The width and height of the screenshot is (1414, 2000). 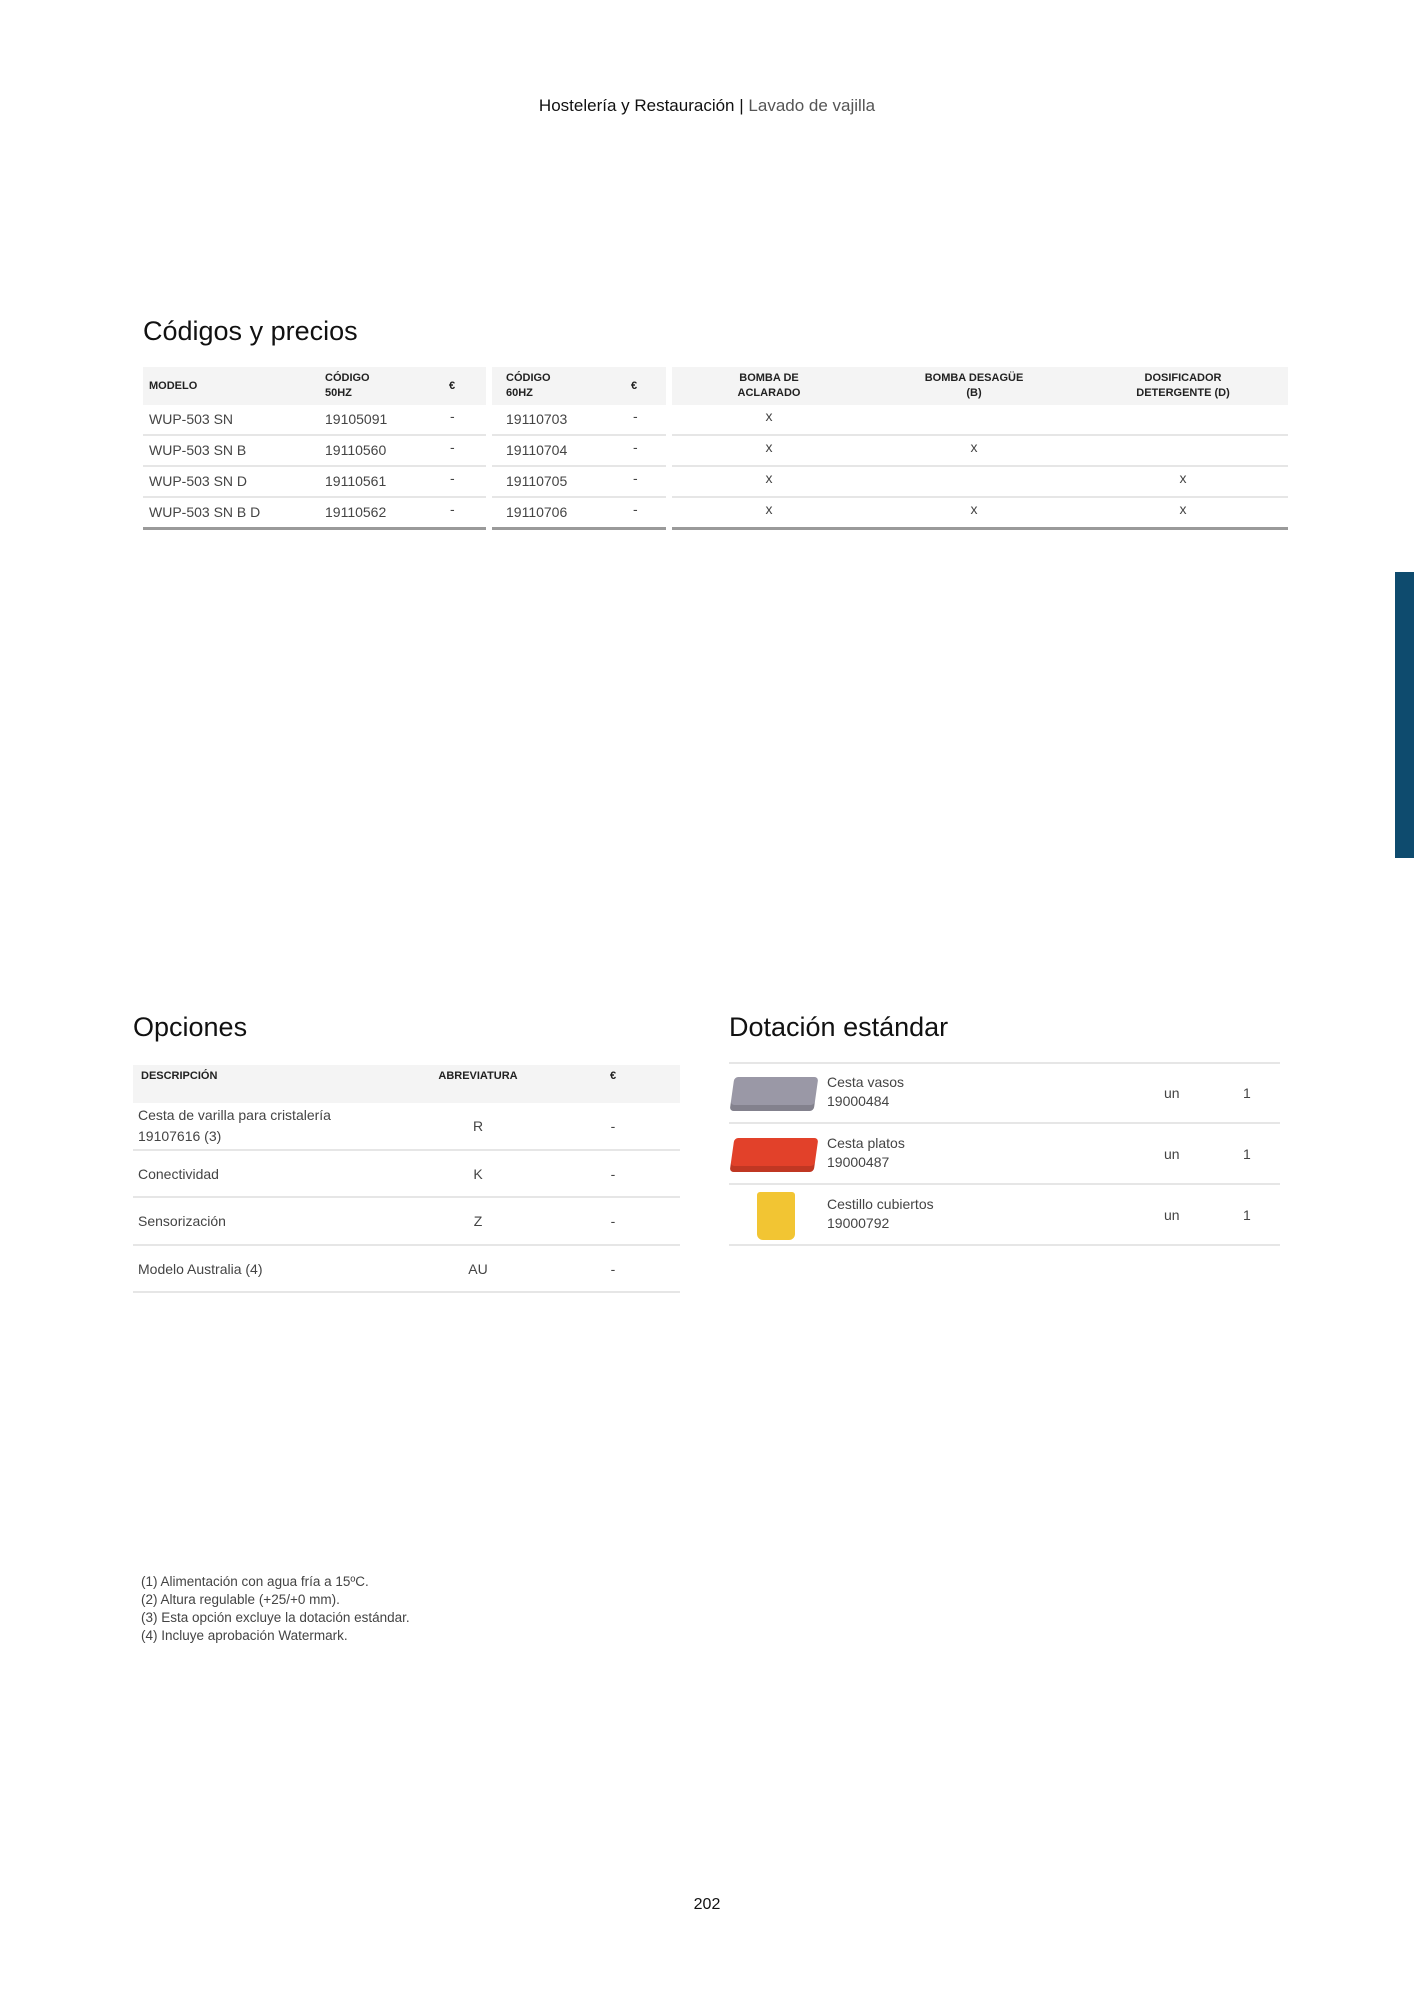 What do you see at coordinates (1183, 378) in the screenshot?
I see `column-header-detergent-dosing: DOSIFICADOR` at bounding box center [1183, 378].